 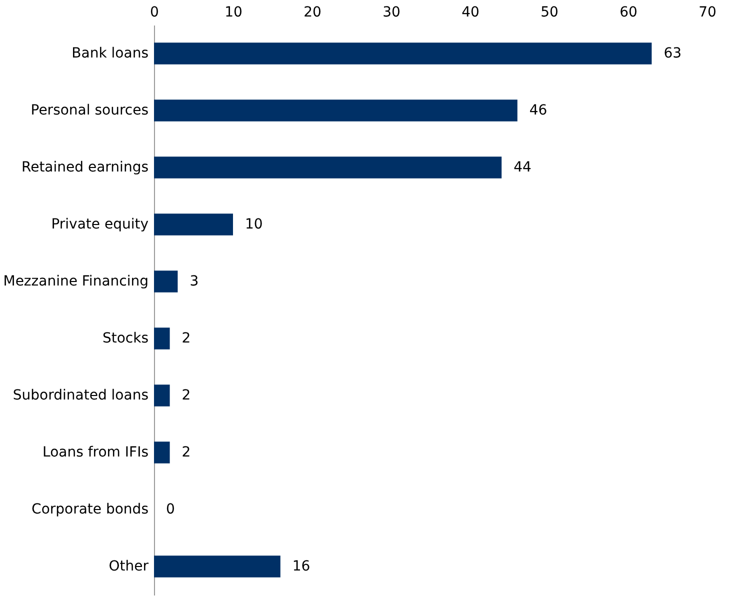 What do you see at coordinates (673, 54) in the screenshot?
I see `data-label: 63` at bounding box center [673, 54].